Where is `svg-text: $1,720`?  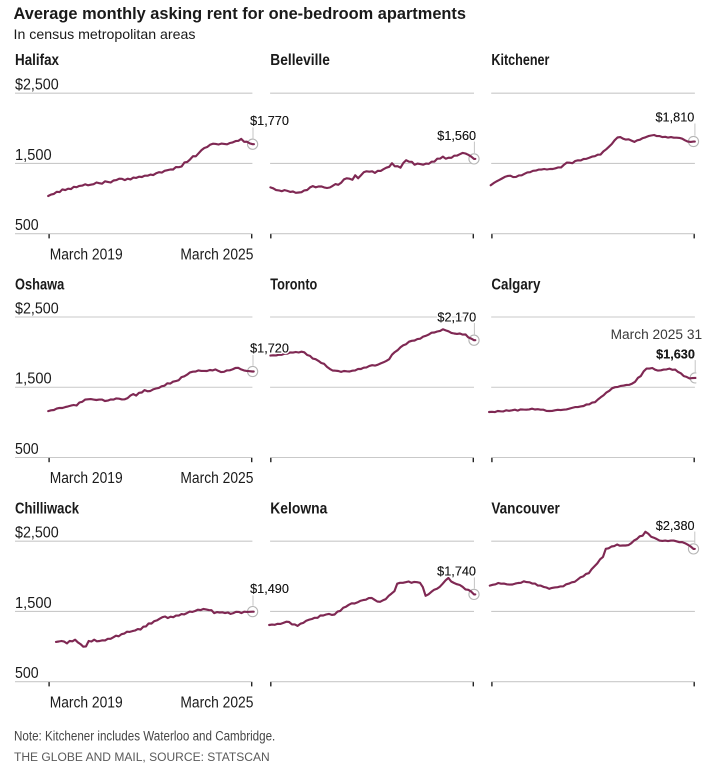 svg-text: $1,720 is located at coordinates (269, 349).